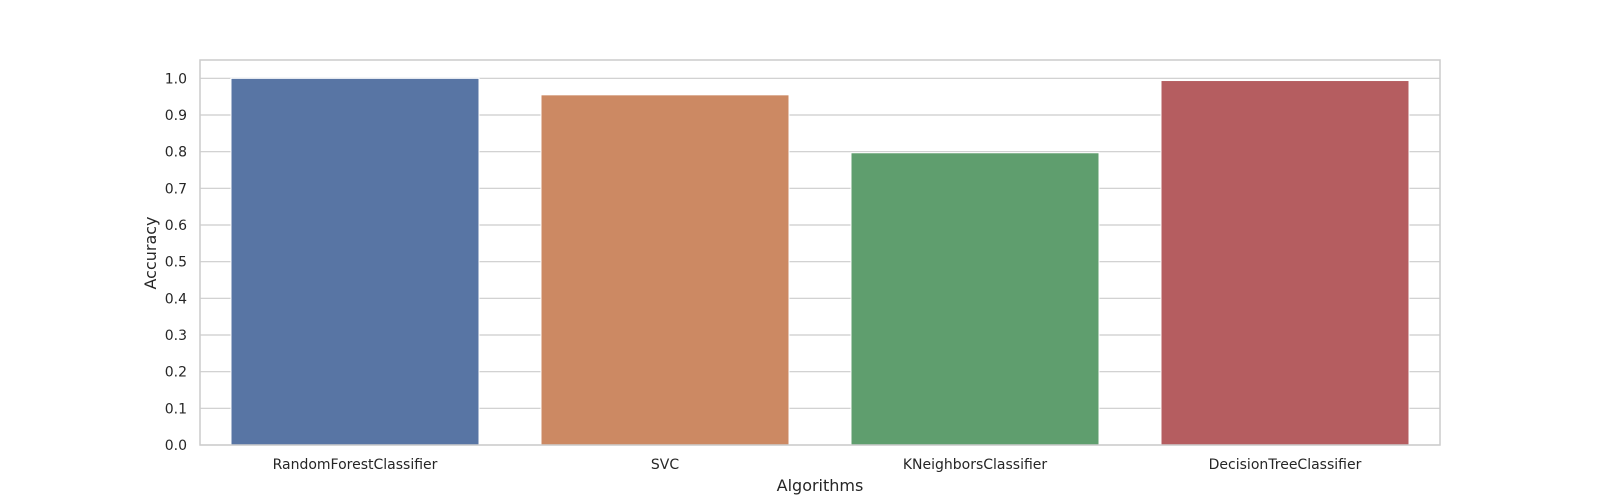 This screenshot has width=1600, height=500. I want to click on y-tick-labels: 0.0 0.1 0.2 0.3 0.4 0.5 0.6 0.7 0.8 0.9 1.0, so click(176, 262).